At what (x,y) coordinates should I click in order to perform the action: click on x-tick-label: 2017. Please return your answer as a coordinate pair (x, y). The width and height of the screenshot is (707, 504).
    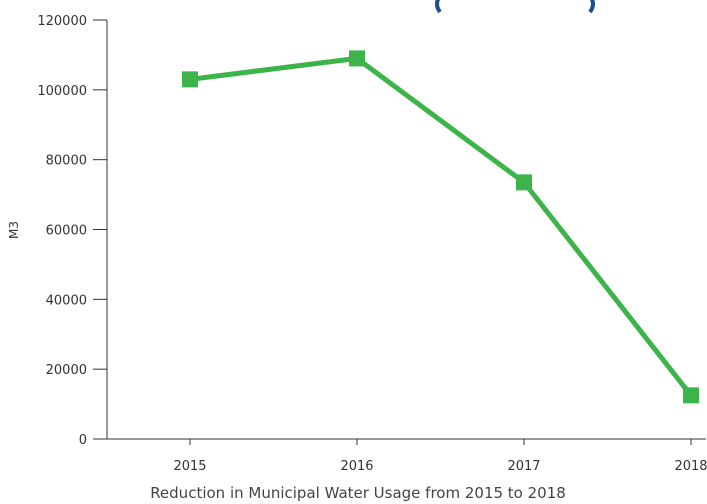
    Looking at the image, I should click on (523, 466).